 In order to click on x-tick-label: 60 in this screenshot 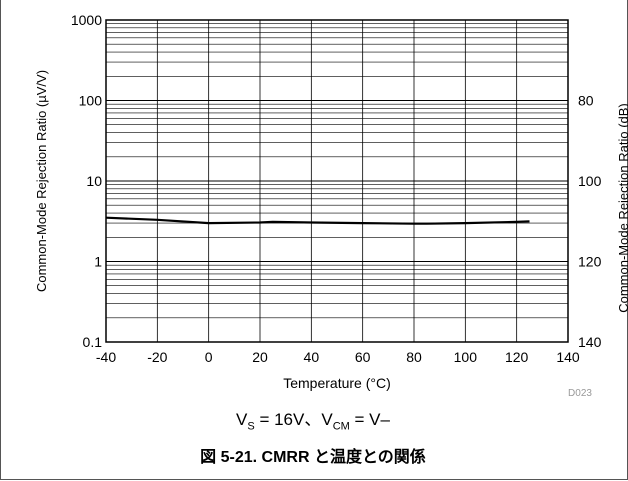, I will do `click(363, 357)`.